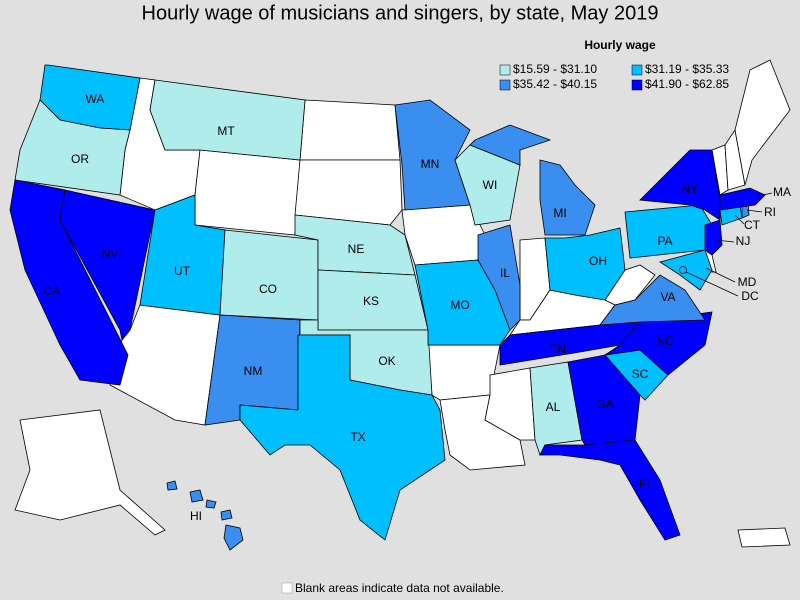  What do you see at coordinates (196, 516) in the screenshot?
I see `state-label: HI` at bounding box center [196, 516].